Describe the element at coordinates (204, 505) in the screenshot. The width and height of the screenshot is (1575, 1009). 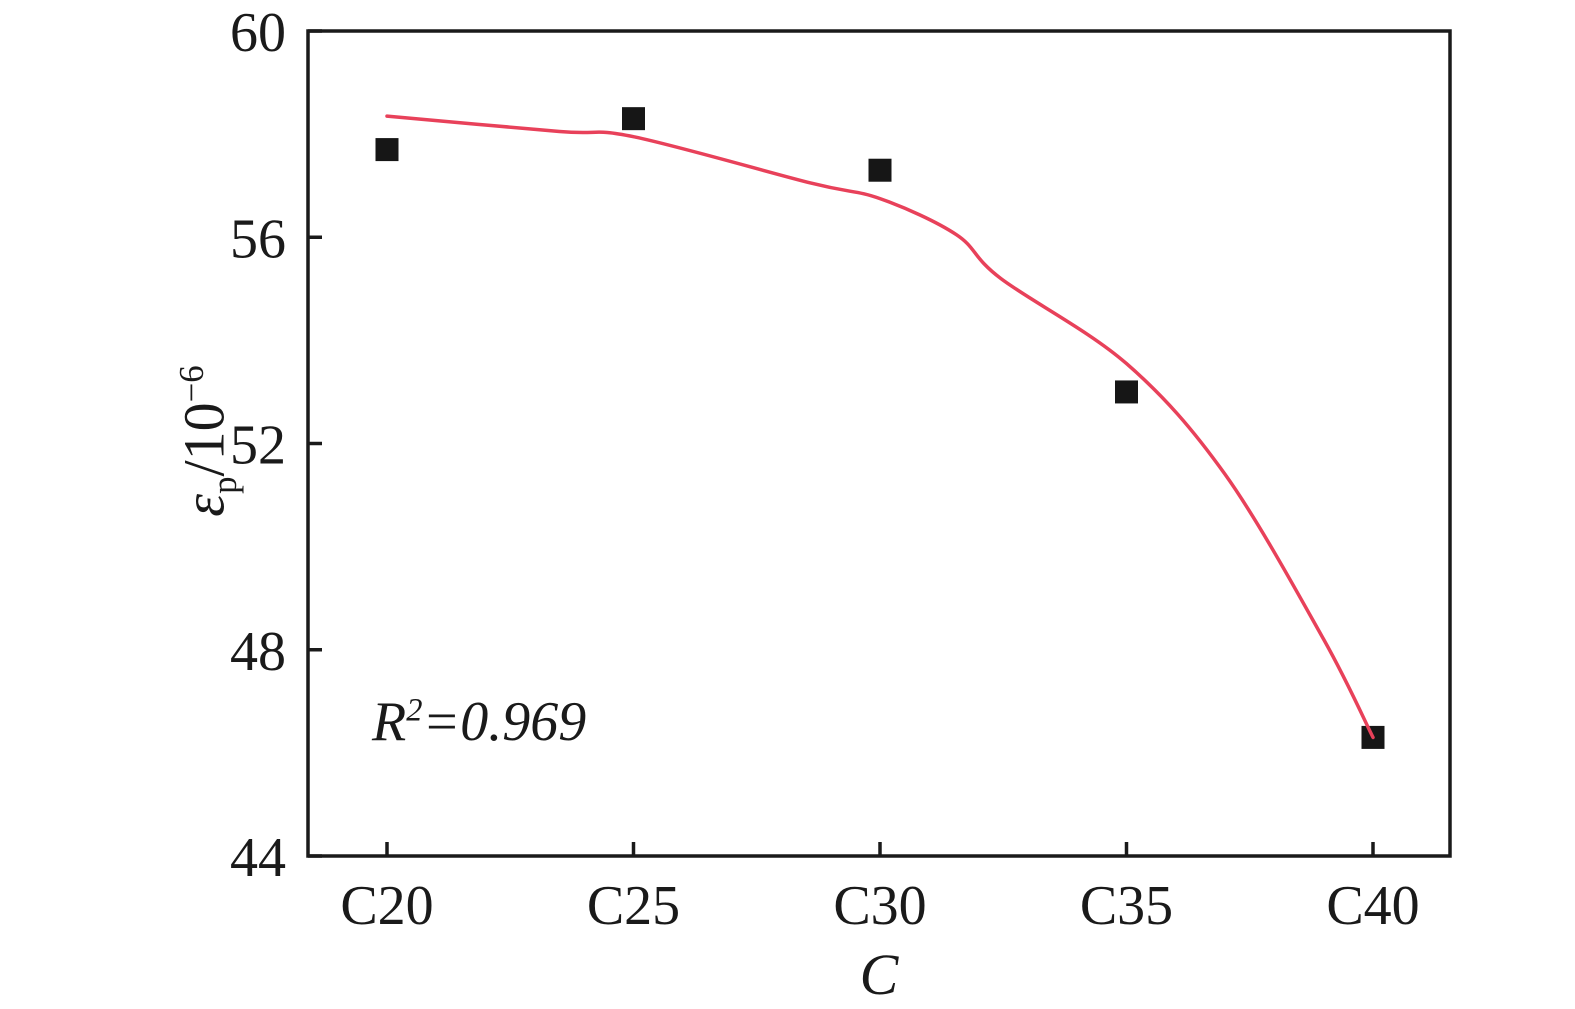
I see `y-axis-title-symbol: ε` at that location.